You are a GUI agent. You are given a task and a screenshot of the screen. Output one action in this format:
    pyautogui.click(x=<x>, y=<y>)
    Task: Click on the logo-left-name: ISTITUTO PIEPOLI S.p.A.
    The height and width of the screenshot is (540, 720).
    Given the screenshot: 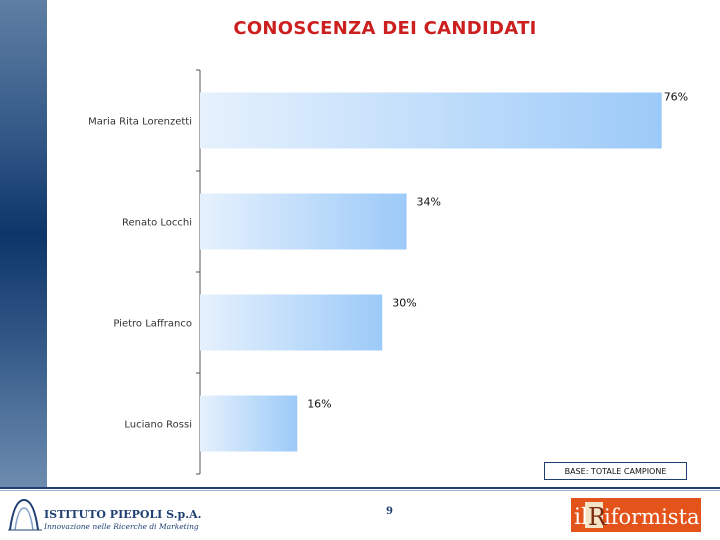 What is the action you would take?
    pyautogui.click(x=123, y=514)
    